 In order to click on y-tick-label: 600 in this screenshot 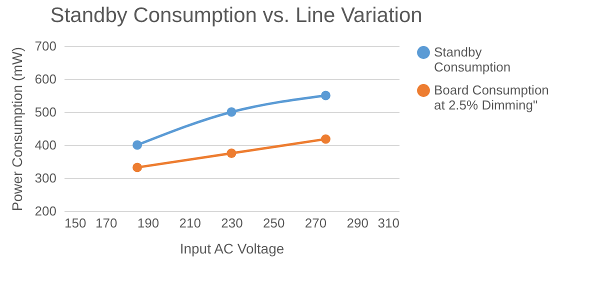, I will do `click(45, 79)`.